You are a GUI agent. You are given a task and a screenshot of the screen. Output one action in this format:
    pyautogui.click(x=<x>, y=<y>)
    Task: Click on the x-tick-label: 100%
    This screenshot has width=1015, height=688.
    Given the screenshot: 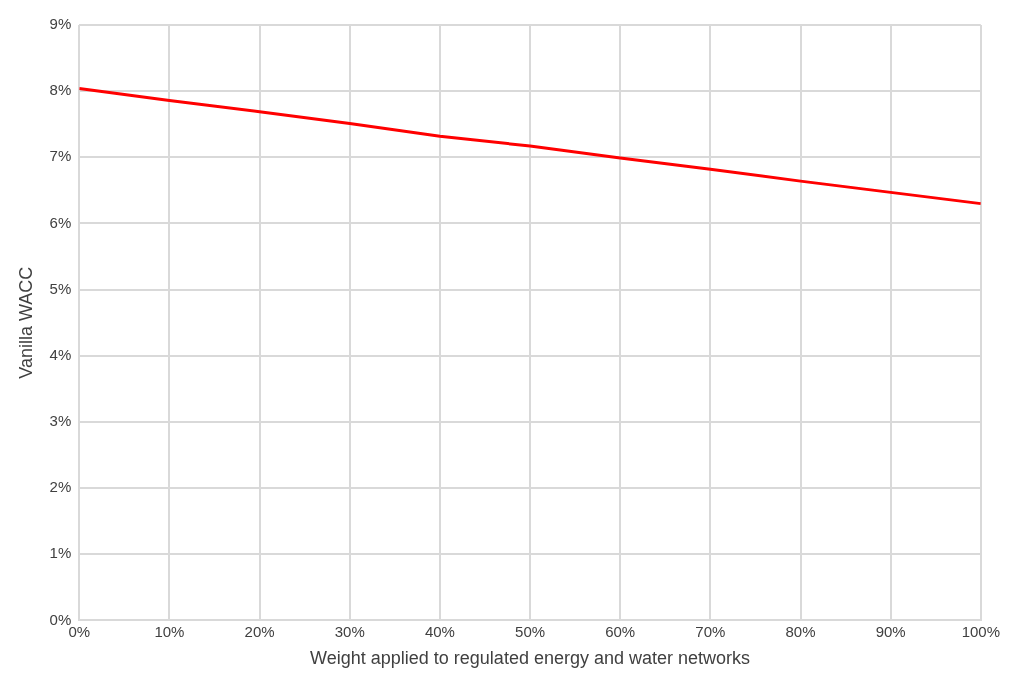 What is the action you would take?
    pyautogui.click(x=981, y=631)
    